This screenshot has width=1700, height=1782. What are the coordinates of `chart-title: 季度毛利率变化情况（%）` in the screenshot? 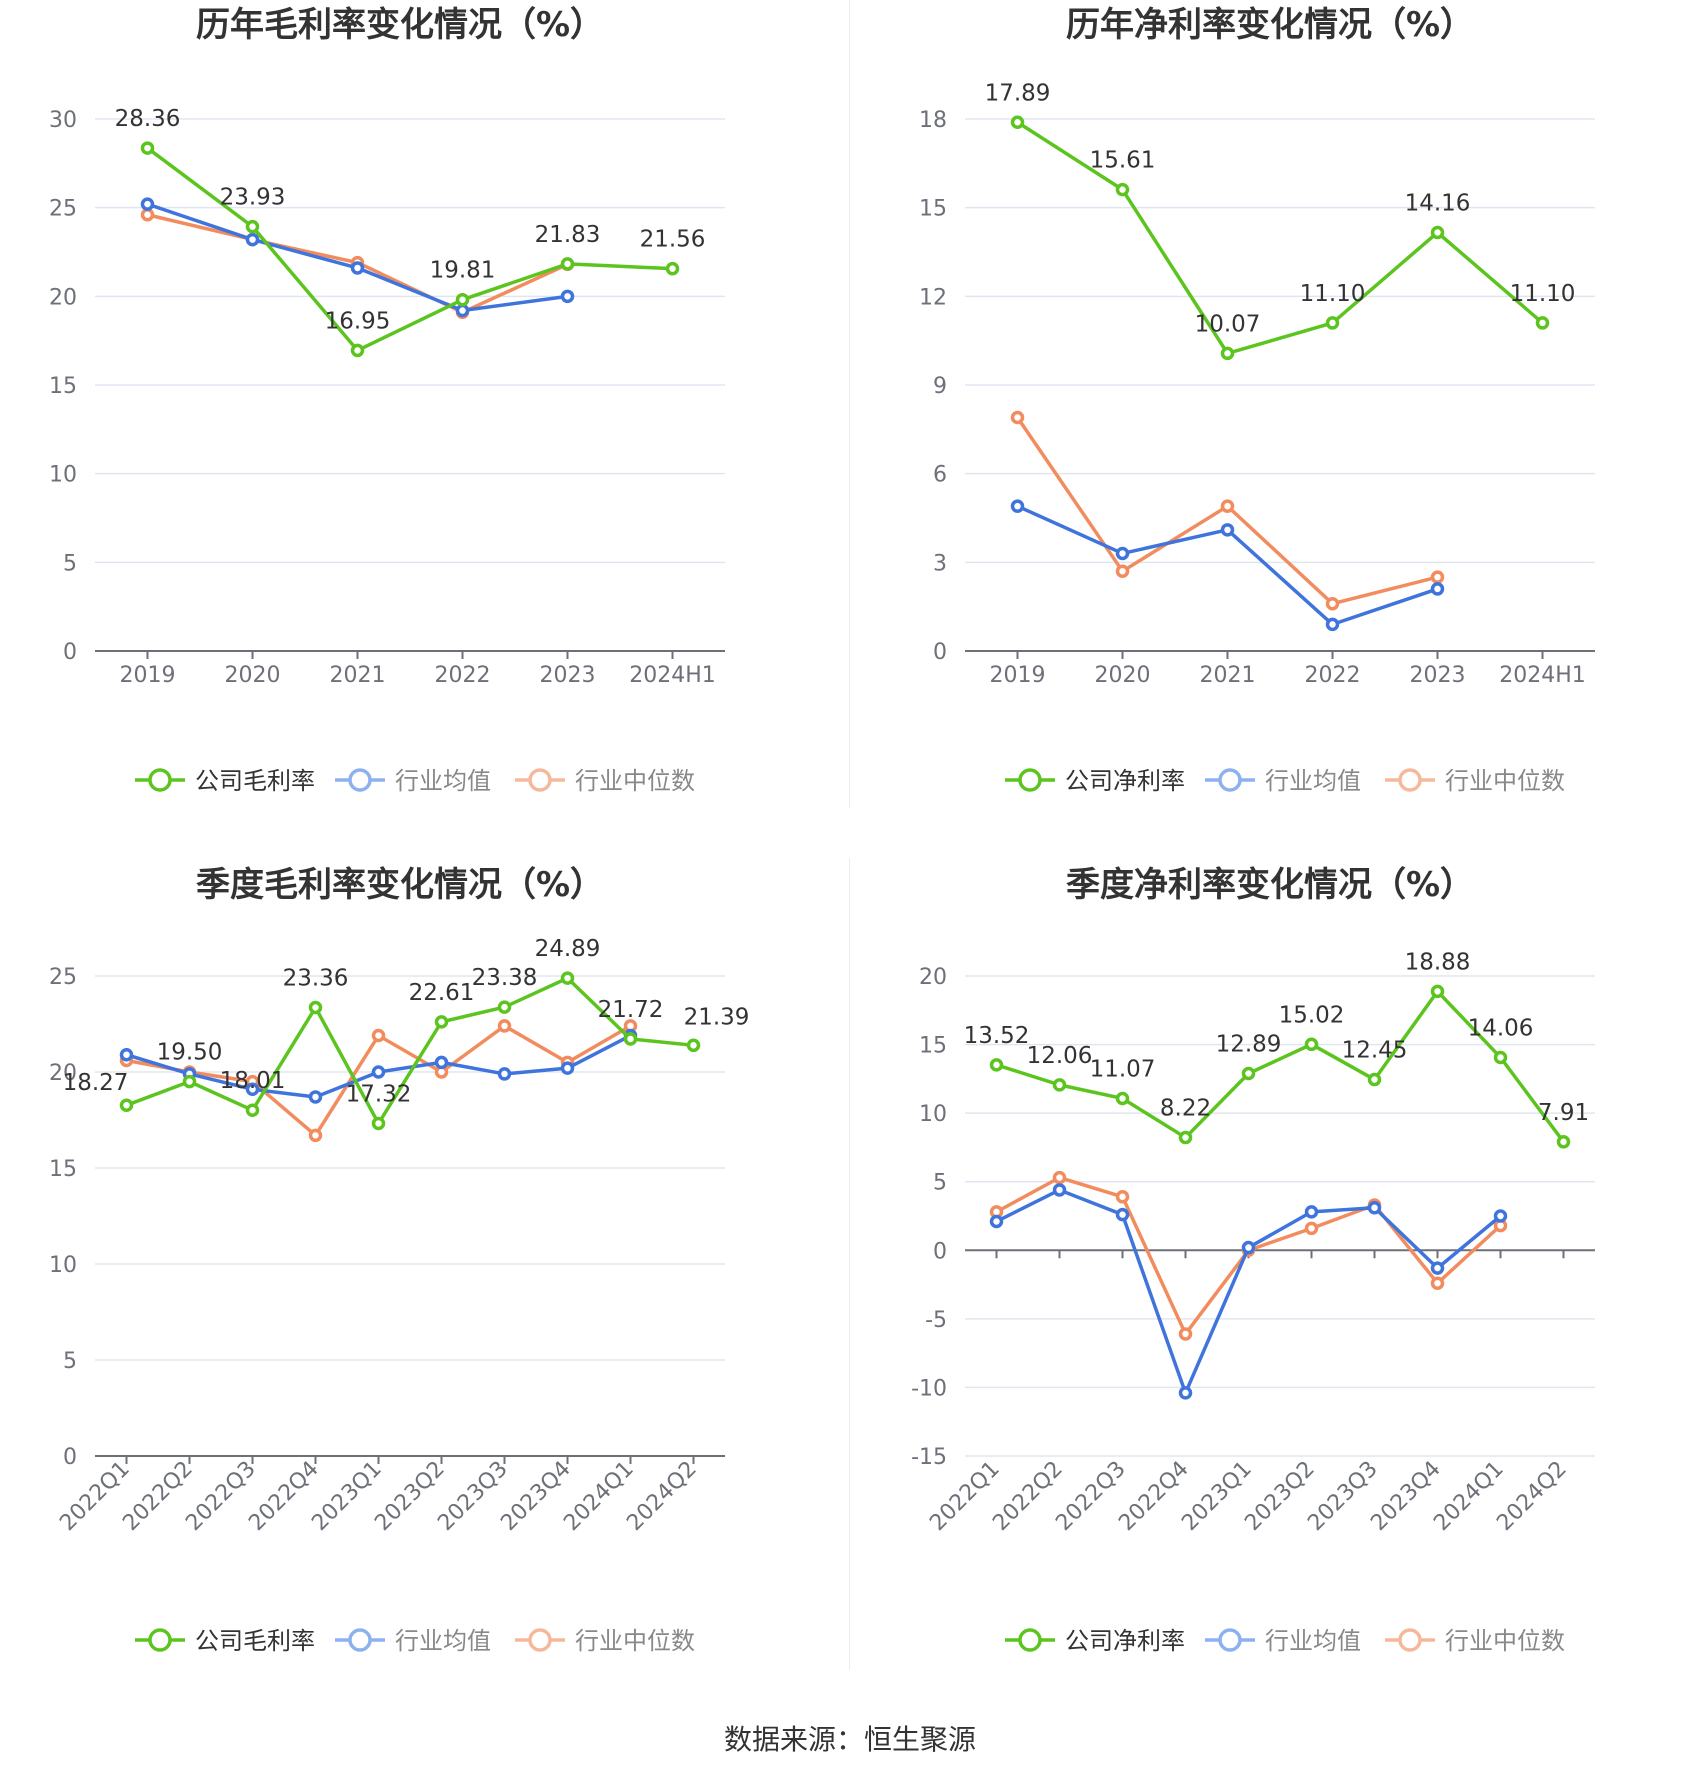 It's located at (400, 885).